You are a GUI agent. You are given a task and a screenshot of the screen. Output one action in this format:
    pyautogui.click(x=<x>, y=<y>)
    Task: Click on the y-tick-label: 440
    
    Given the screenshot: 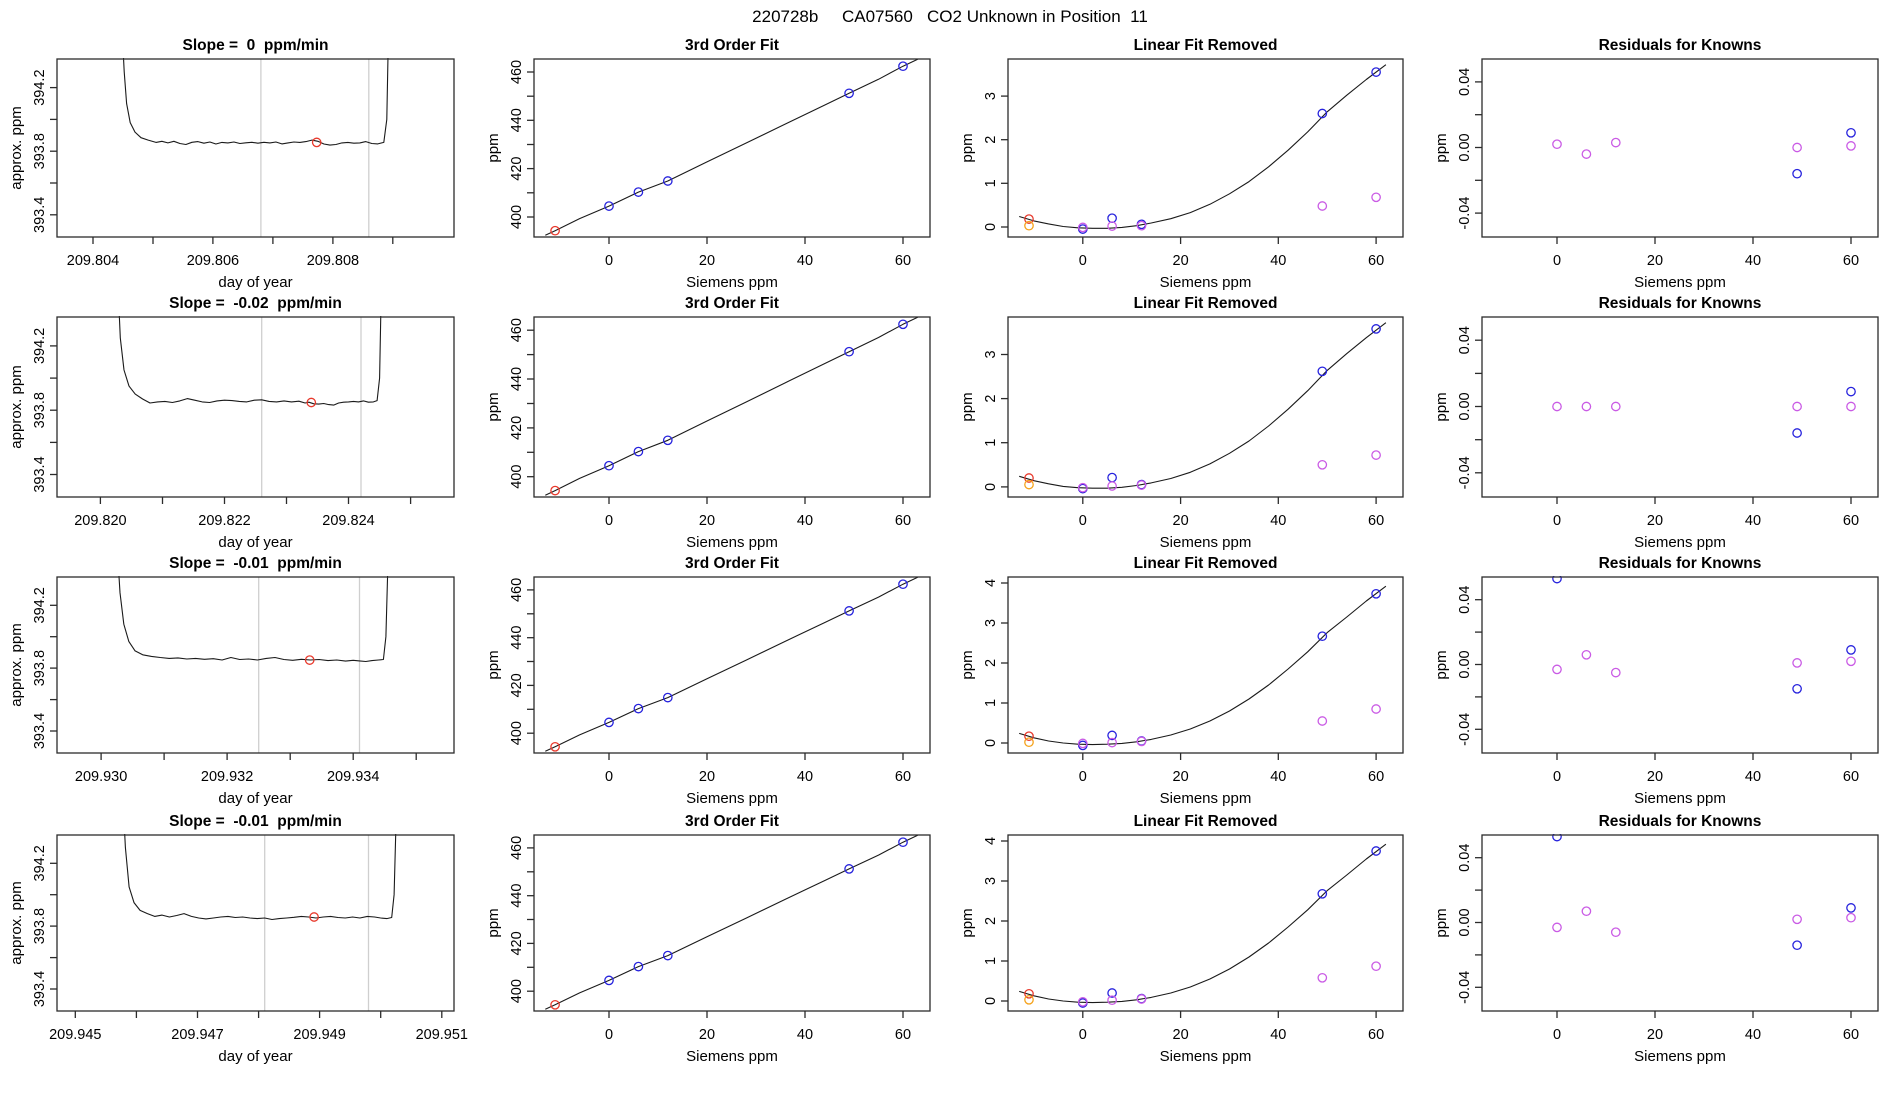 What is the action you would take?
    pyautogui.click(x=517, y=379)
    